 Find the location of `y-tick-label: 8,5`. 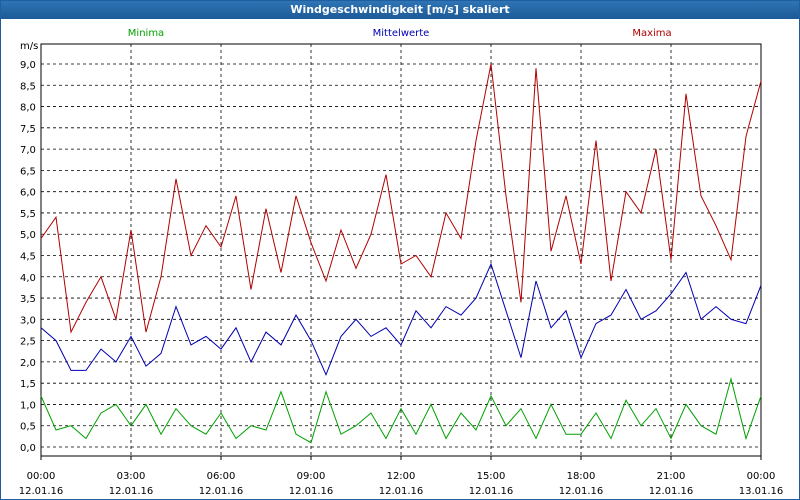

y-tick-label: 8,5 is located at coordinates (28, 86).